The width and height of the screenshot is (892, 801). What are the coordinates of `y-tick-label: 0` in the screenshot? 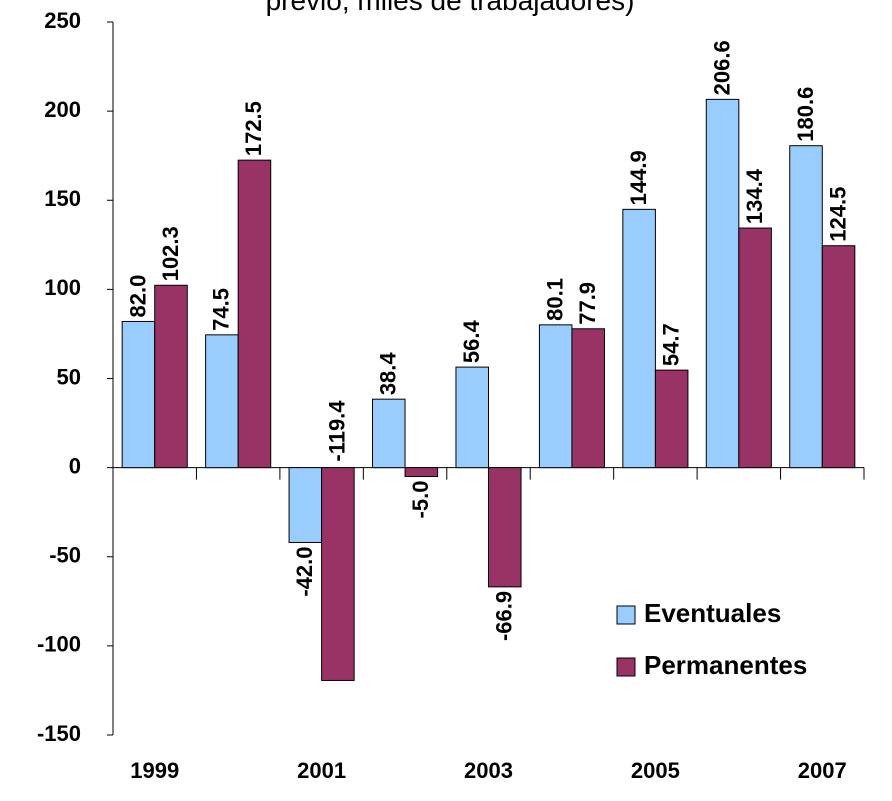 It's located at (75, 465).